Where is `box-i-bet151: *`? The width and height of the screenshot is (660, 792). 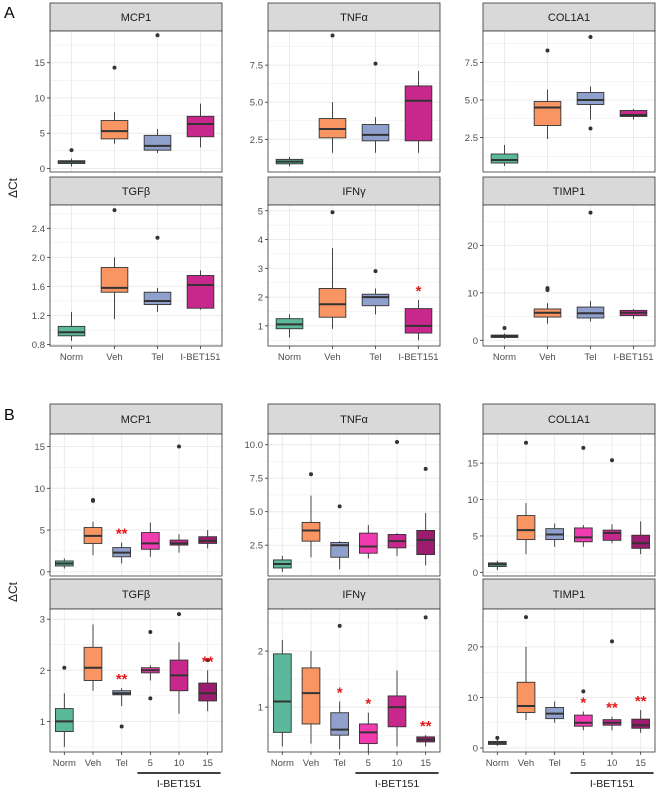
box-i-bet151: * is located at coordinates (418, 312).